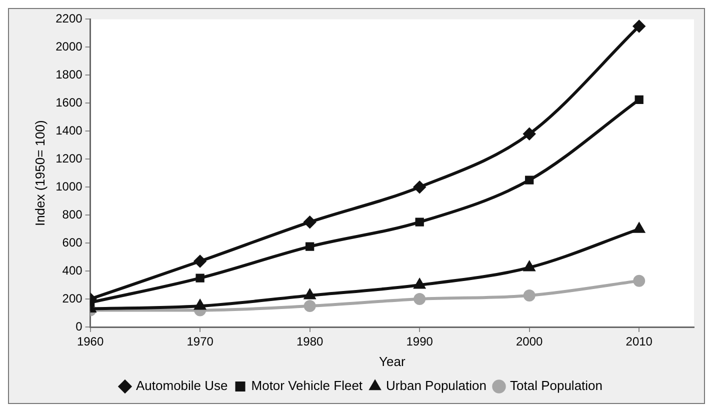 The width and height of the screenshot is (713, 412). What do you see at coordinates (72, 214) in the screenshot?
I see `y-tick-label: 800` at bounding box center [72, 214].